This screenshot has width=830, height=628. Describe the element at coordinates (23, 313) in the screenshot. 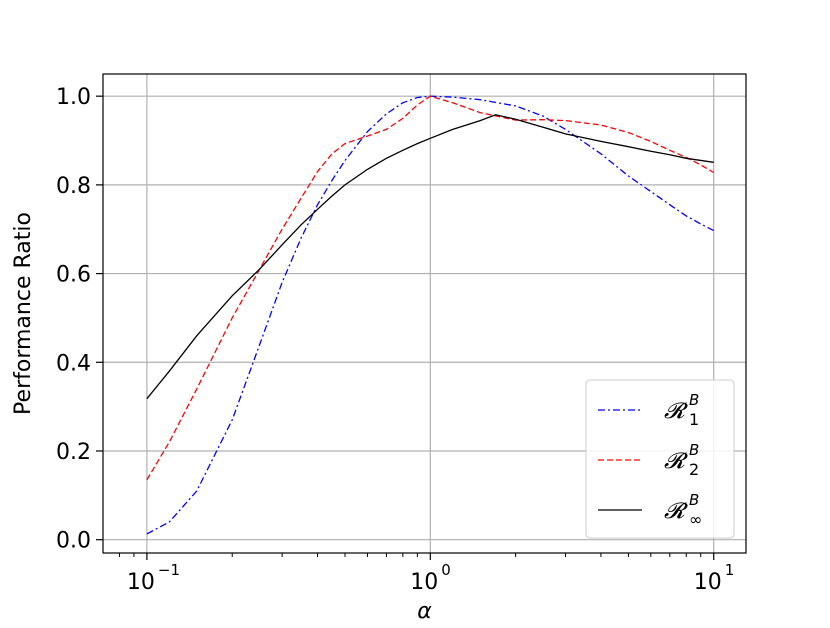

I see `y-axis-label: Performance Ratio` at that location.